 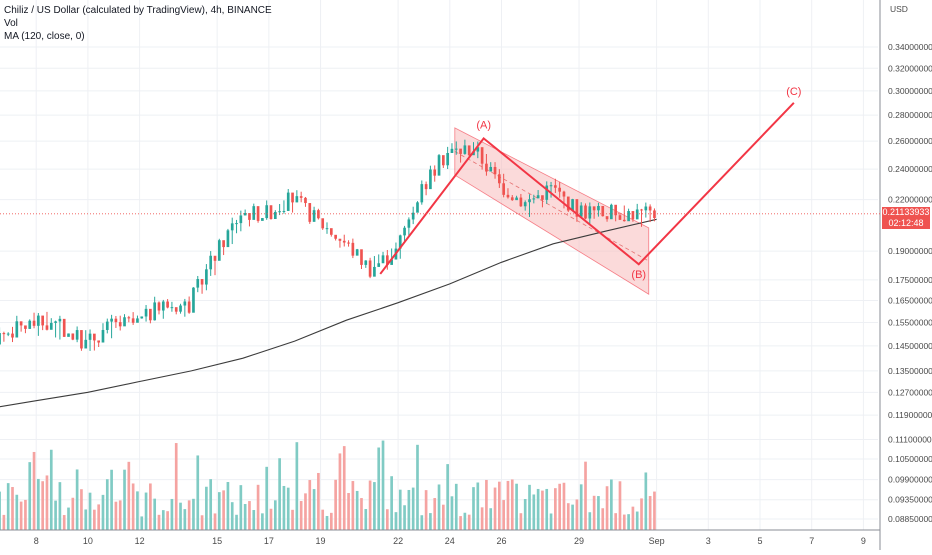 I want to click on y-tick-label: 0.26000000, so click(x=910, y=141).